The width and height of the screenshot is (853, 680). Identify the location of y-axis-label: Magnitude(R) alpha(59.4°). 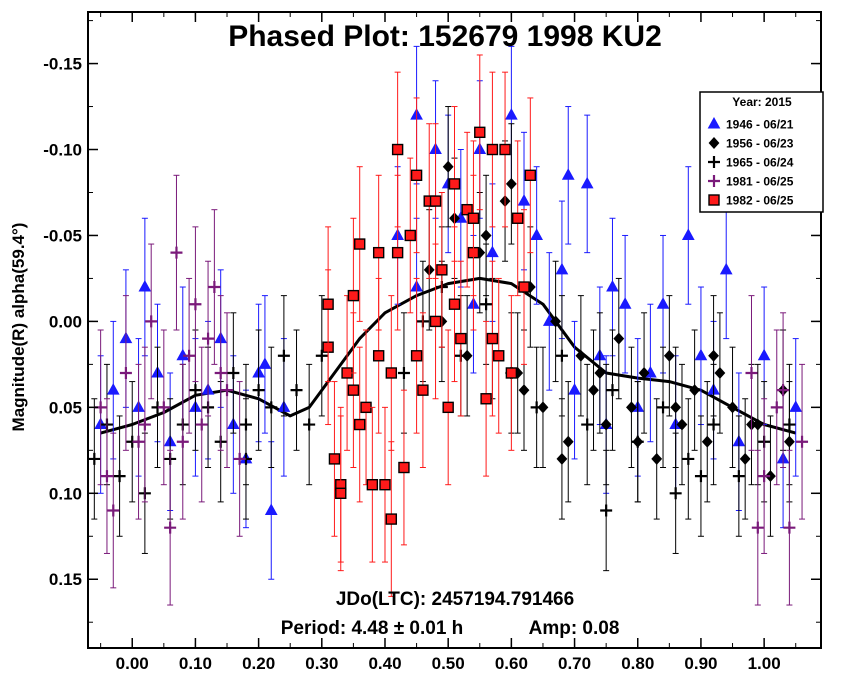
(18, 327).